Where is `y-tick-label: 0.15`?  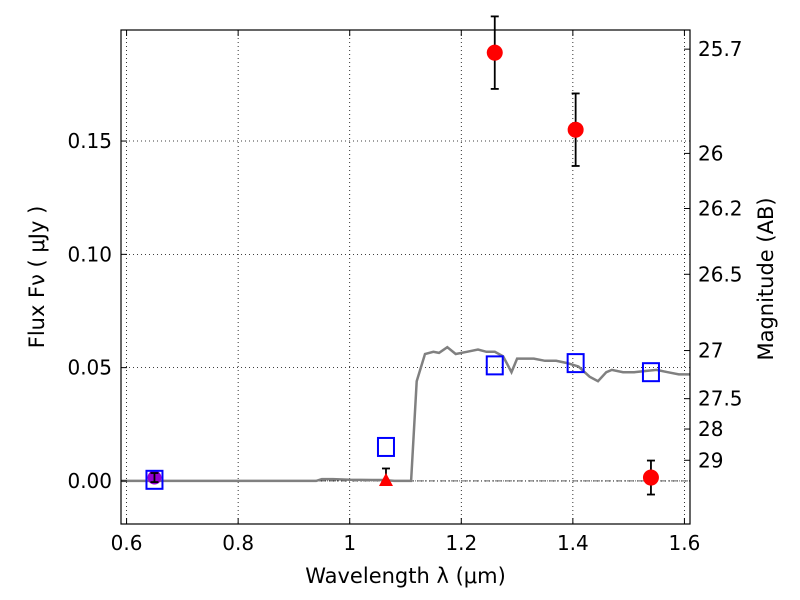 y-tick-label: 0.15 is located at coordinates (89, 141).